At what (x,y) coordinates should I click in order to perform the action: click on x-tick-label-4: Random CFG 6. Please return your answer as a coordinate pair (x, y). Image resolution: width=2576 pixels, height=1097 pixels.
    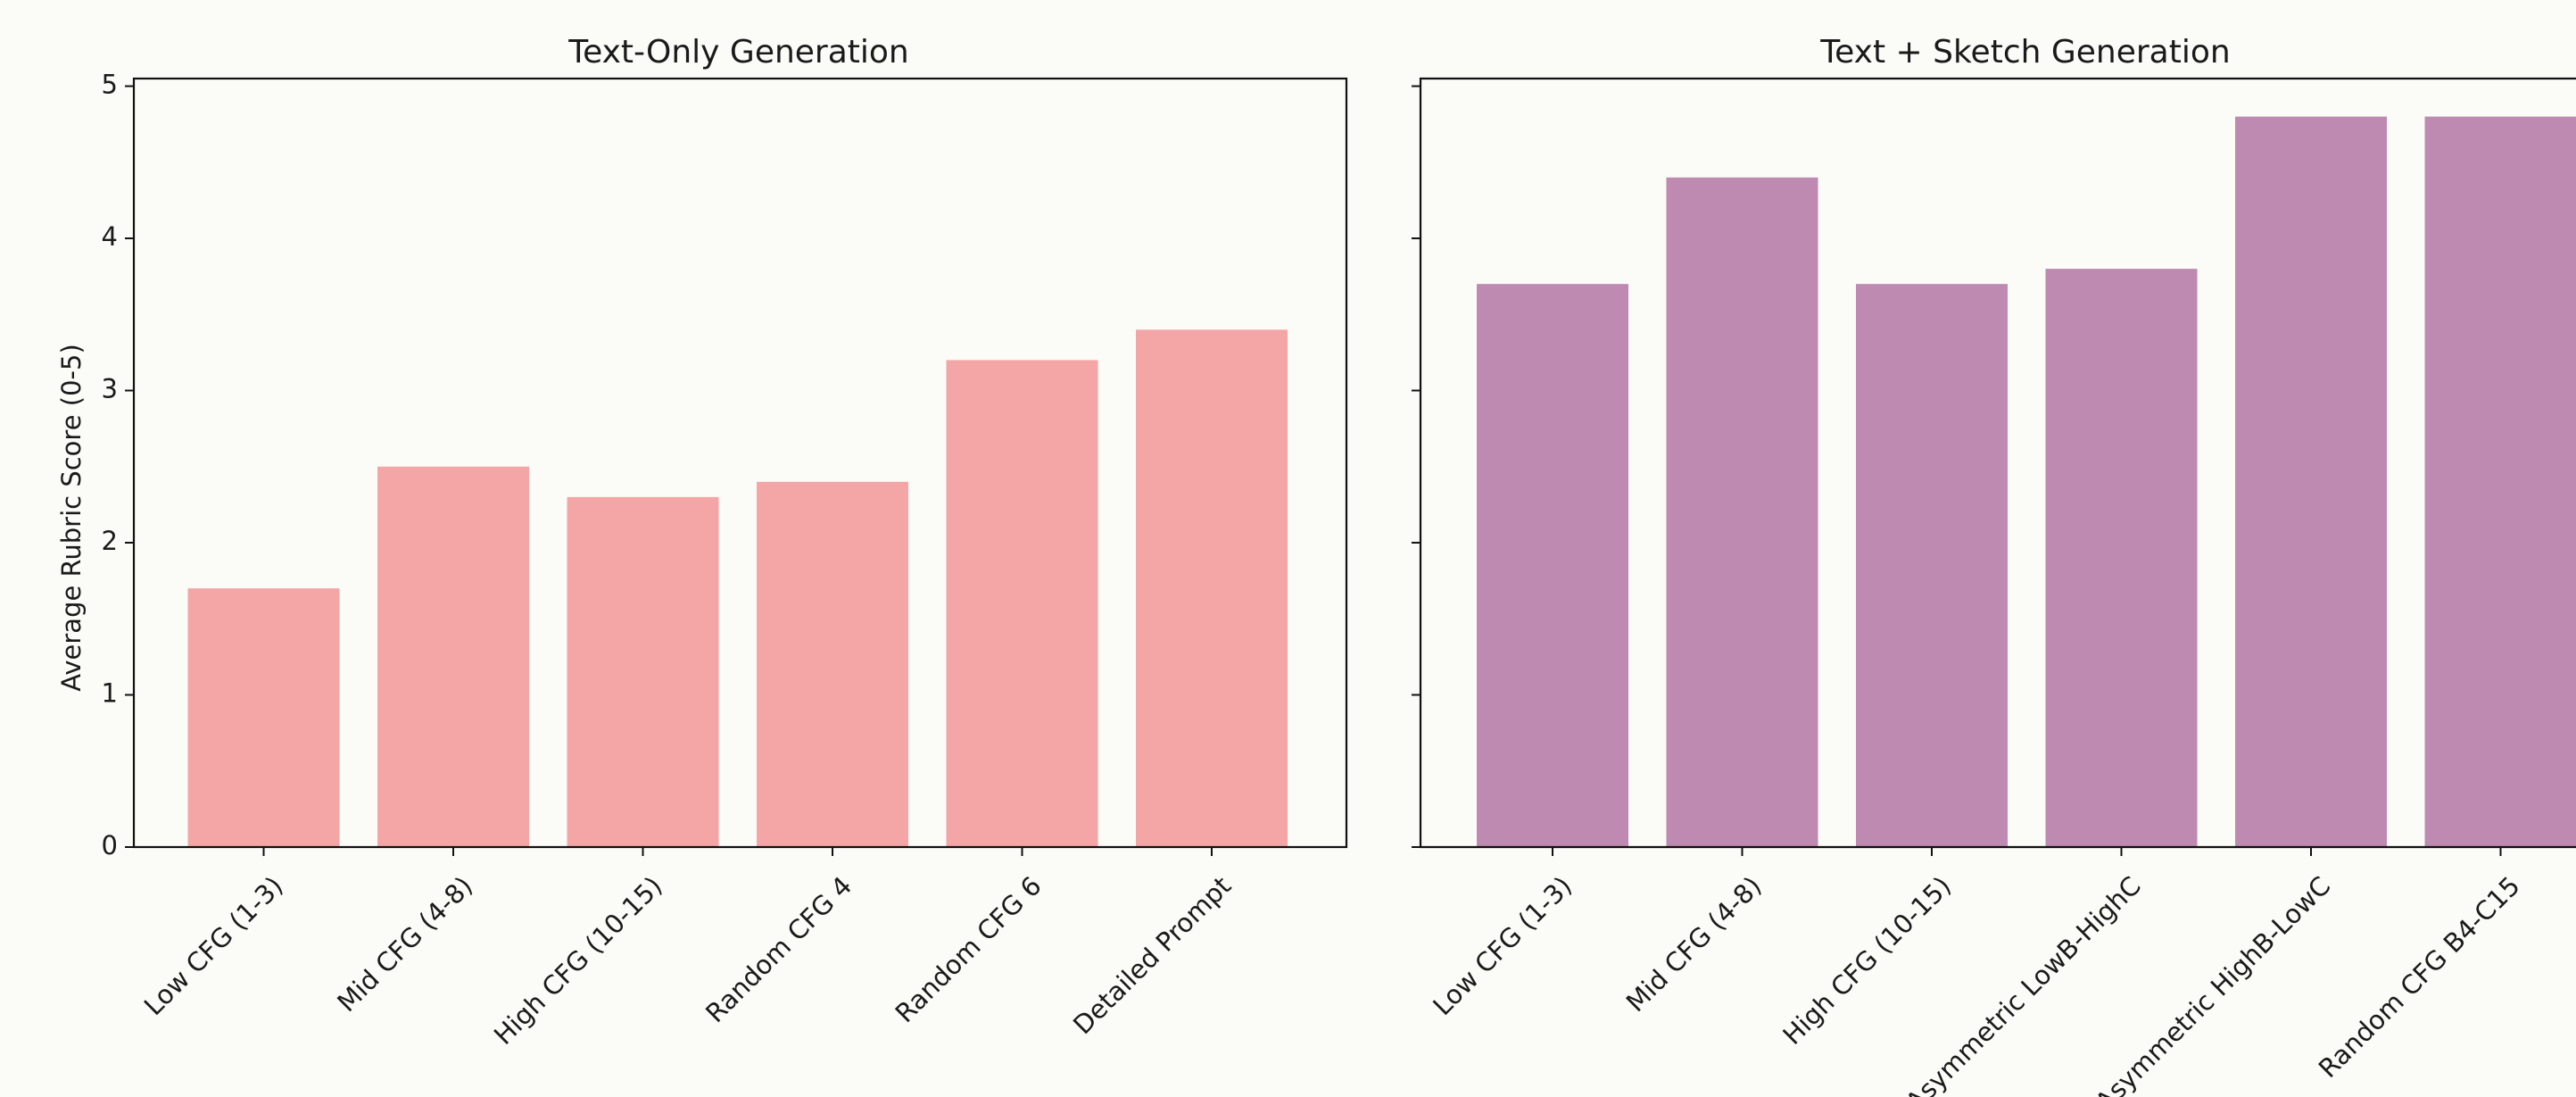
    Looking at the image, I should click on (969, 949).